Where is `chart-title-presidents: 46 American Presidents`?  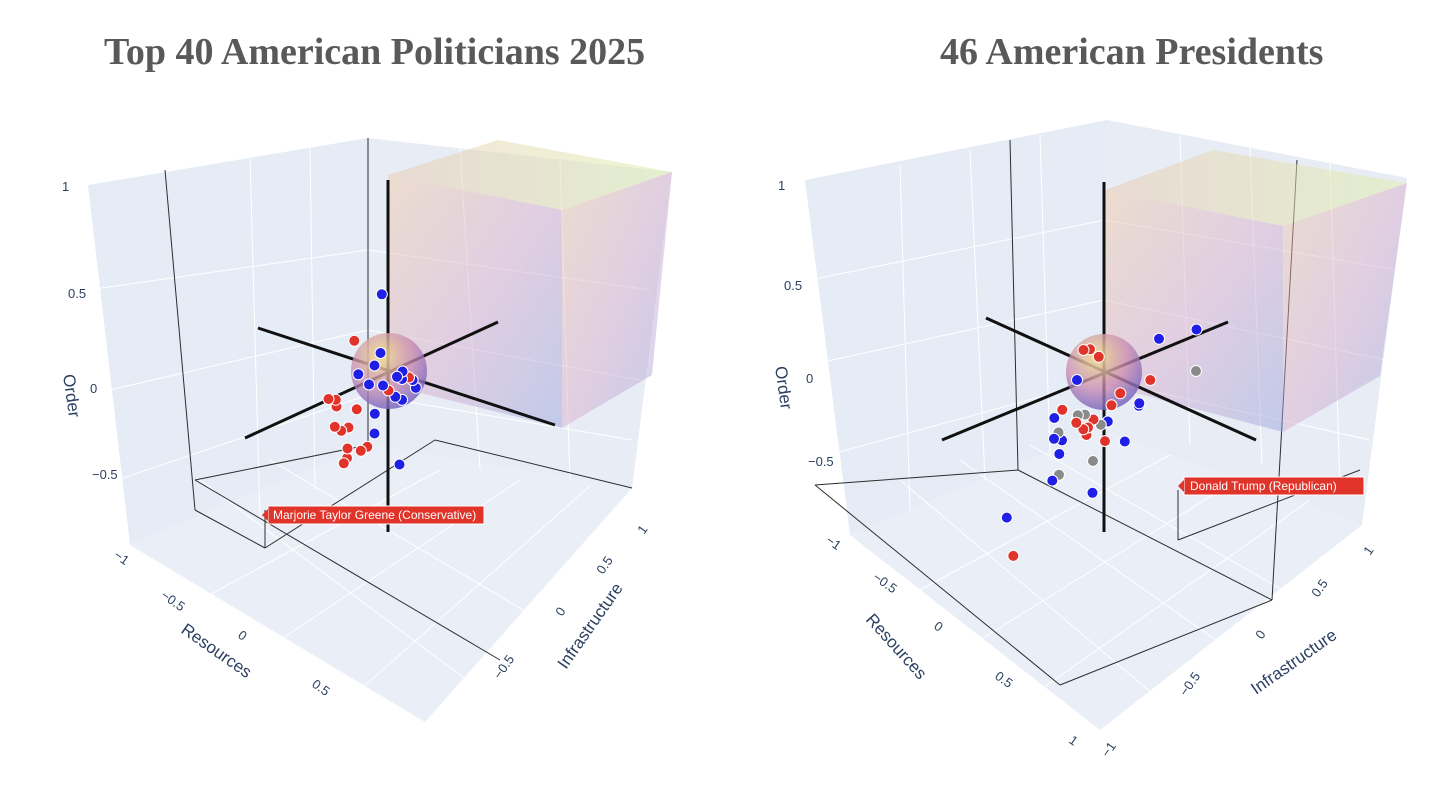 chart-title-presidents: 46 American Presidents is located at coordinates (1132, 52).